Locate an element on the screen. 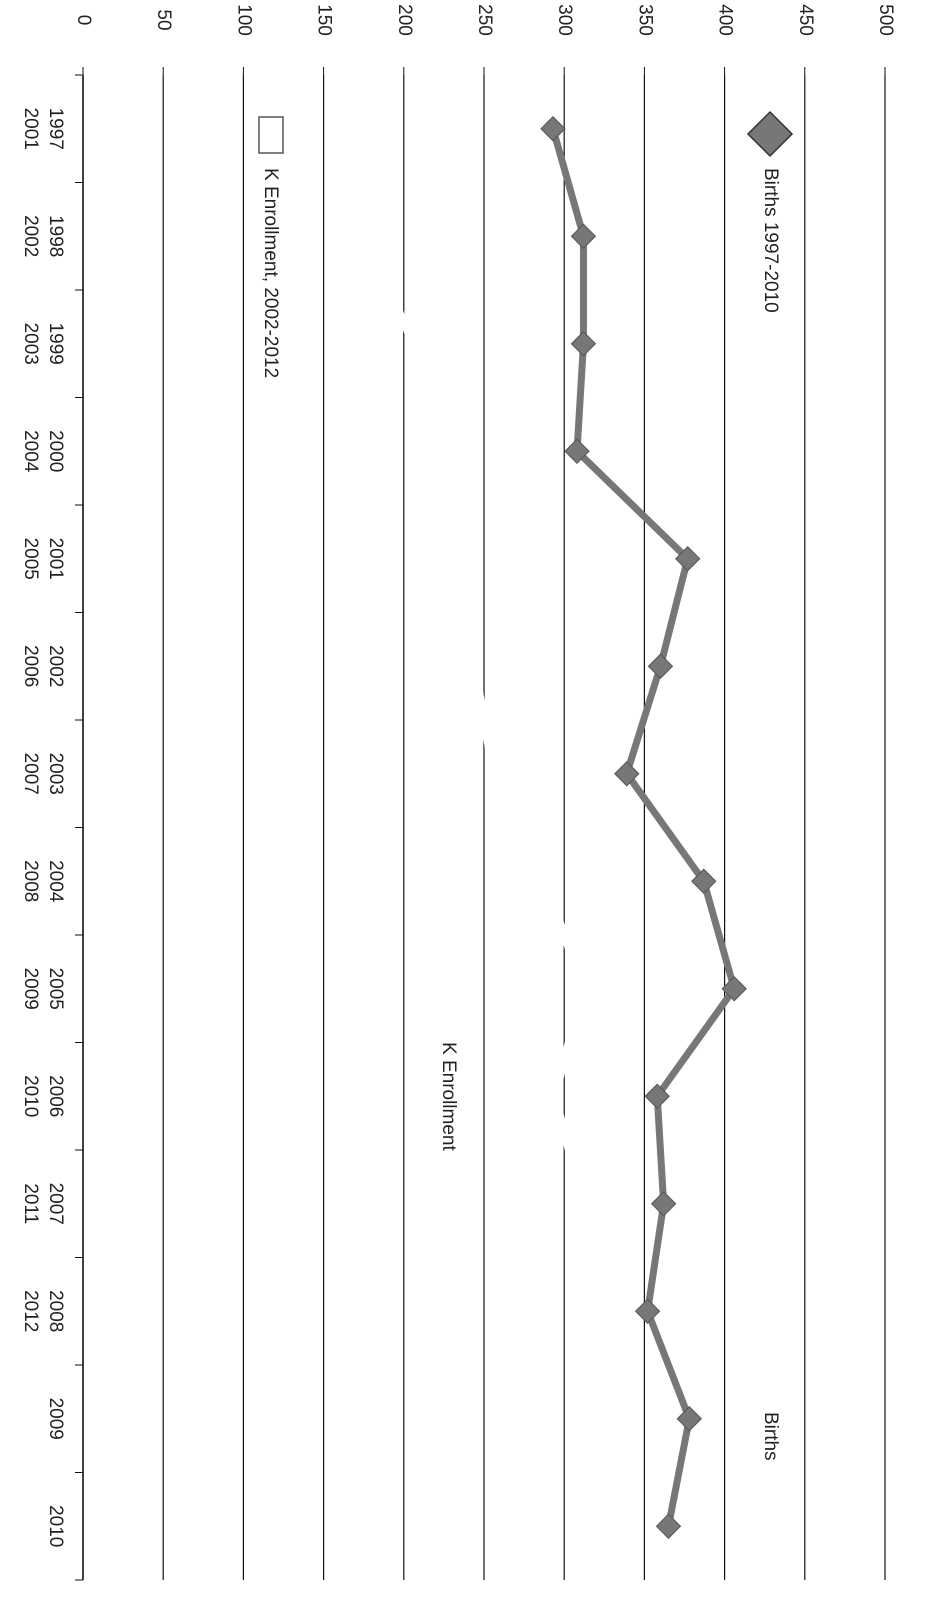  category-label-2: 2002 is located at coordinates (30, 236).